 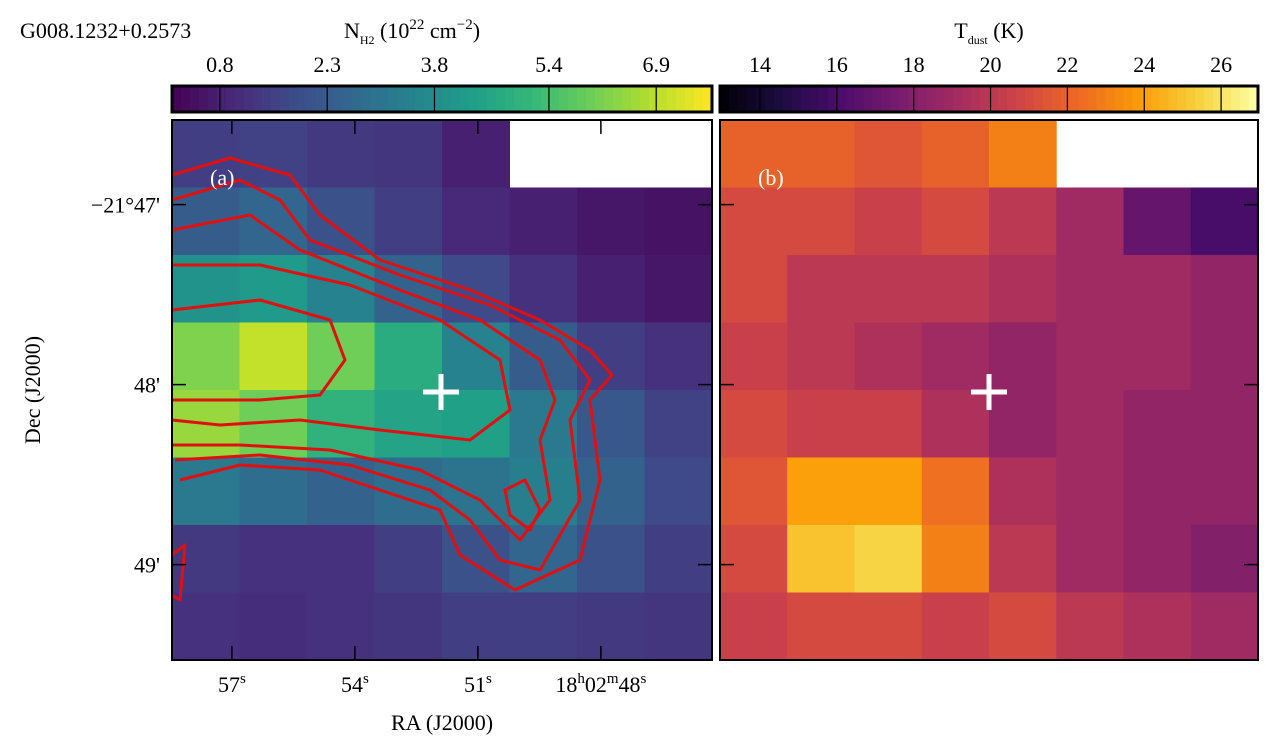 I want to click on colorbar-label-part: dust, so click(x=978, y=40).